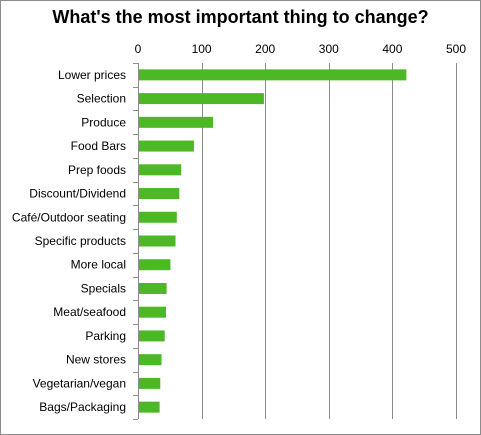  Describe the element at coordinates (103, 122) in the screenshot. I see `category-label: Produce` at that location.